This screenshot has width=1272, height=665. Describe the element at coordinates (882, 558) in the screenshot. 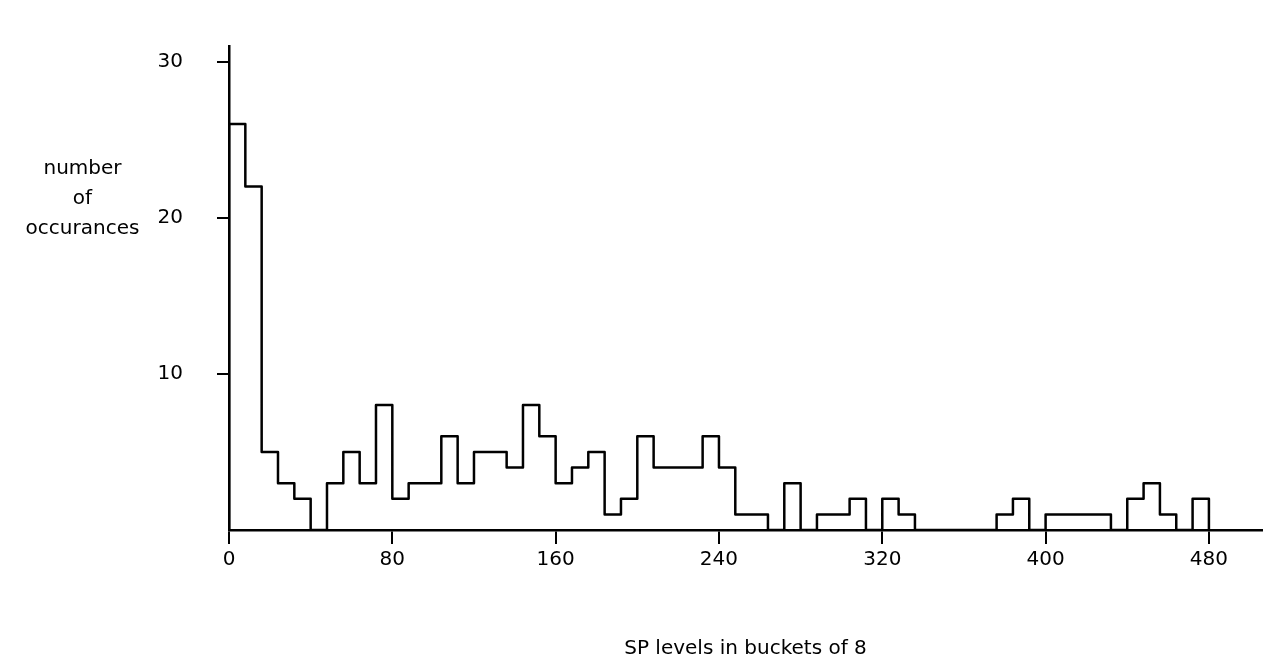

I see `x-tick-label: 320` at that location.